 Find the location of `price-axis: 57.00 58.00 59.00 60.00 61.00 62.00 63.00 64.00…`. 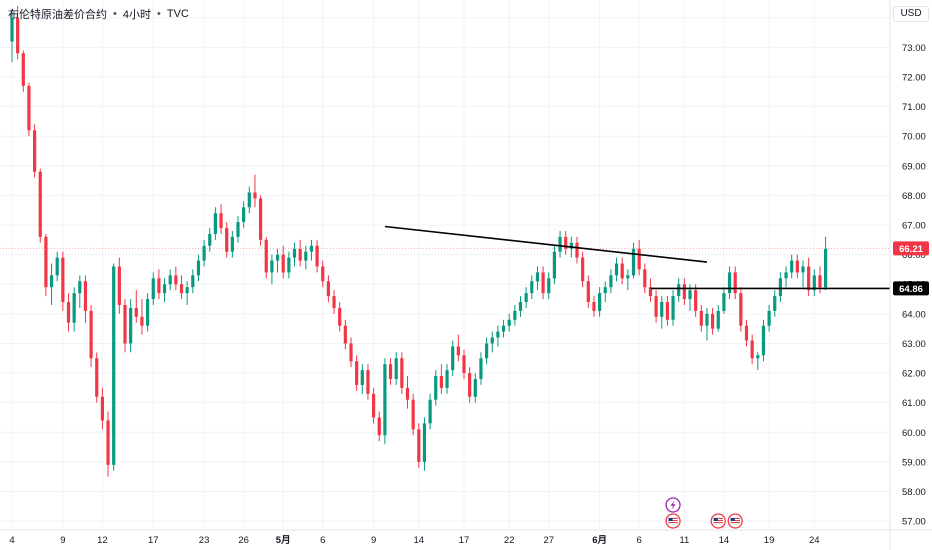

price-axis: 57.00 58.00 59.00 60.00 61.00 62.00 63.00 64.00… is located at coordinates (907, 275).